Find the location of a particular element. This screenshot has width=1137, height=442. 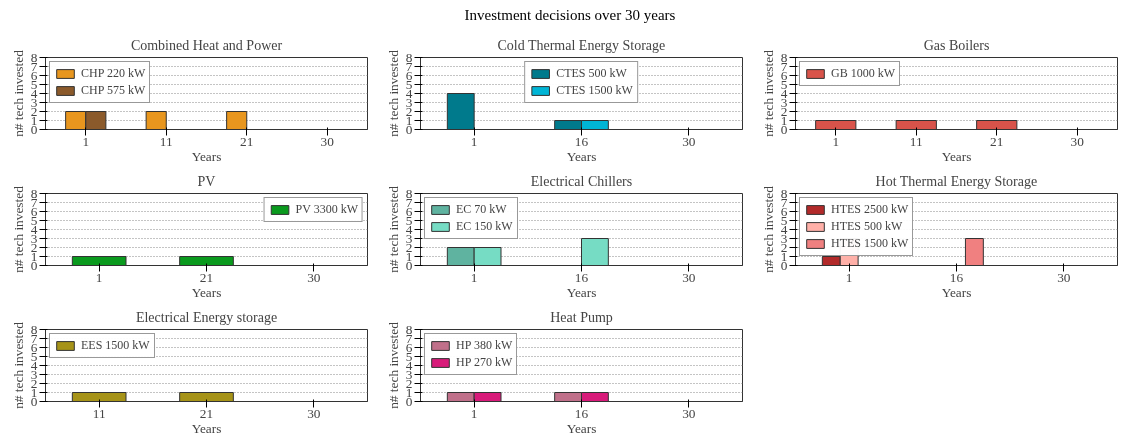

legend-label: PV 3300 kW is located at coordinates (326, 209).